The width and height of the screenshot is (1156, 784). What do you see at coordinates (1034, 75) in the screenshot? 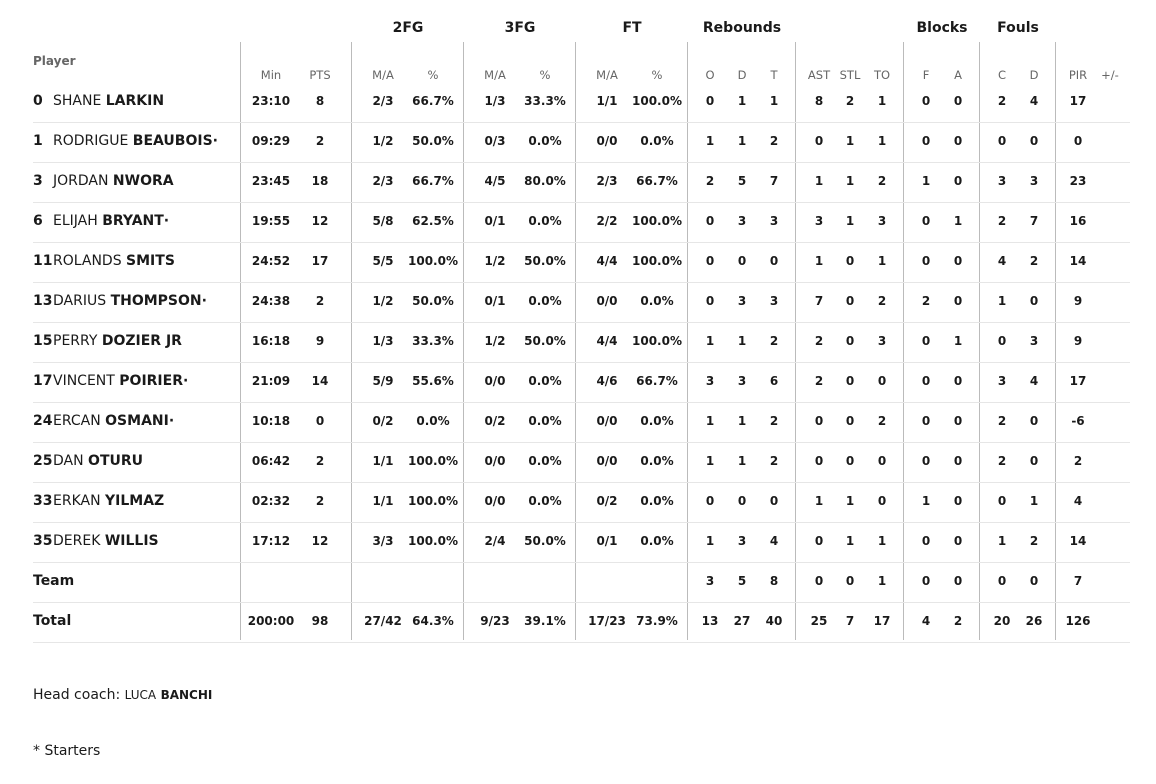
I see `column-header: D` at bounding box center [1034, 75].